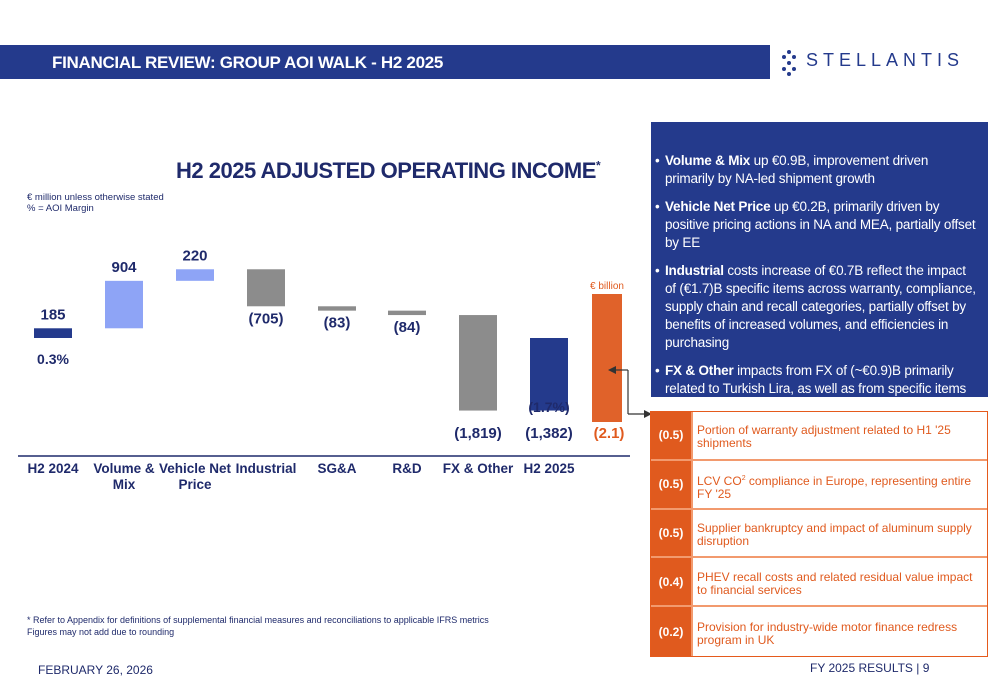 The height and width of the screenshot is (685, 1000). I want to click on margin-label-7: (1.7%), so click(548, 407).